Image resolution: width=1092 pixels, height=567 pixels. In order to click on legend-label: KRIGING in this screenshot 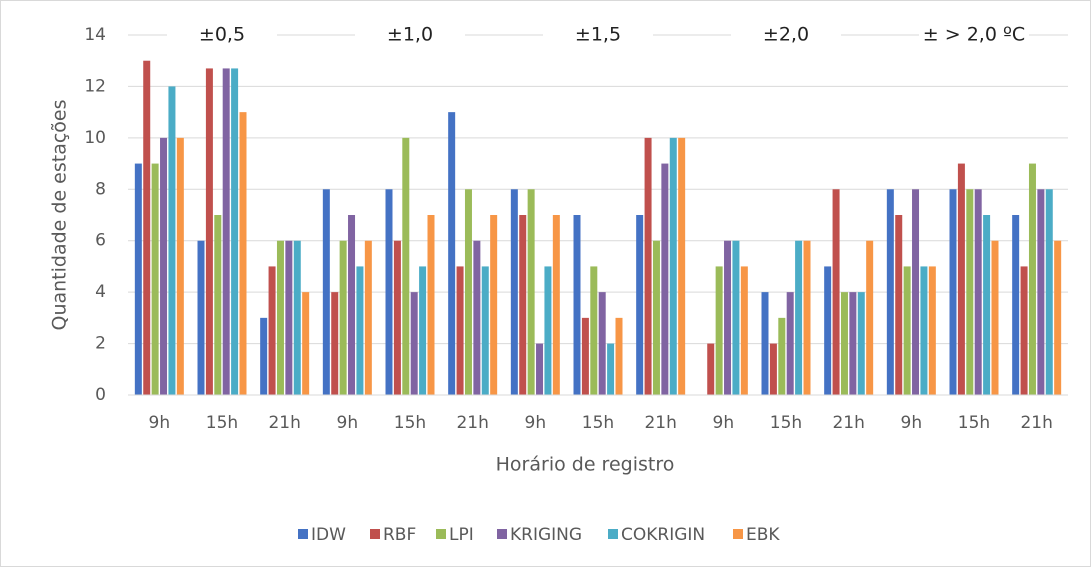, I will do `click(546, 535)`.